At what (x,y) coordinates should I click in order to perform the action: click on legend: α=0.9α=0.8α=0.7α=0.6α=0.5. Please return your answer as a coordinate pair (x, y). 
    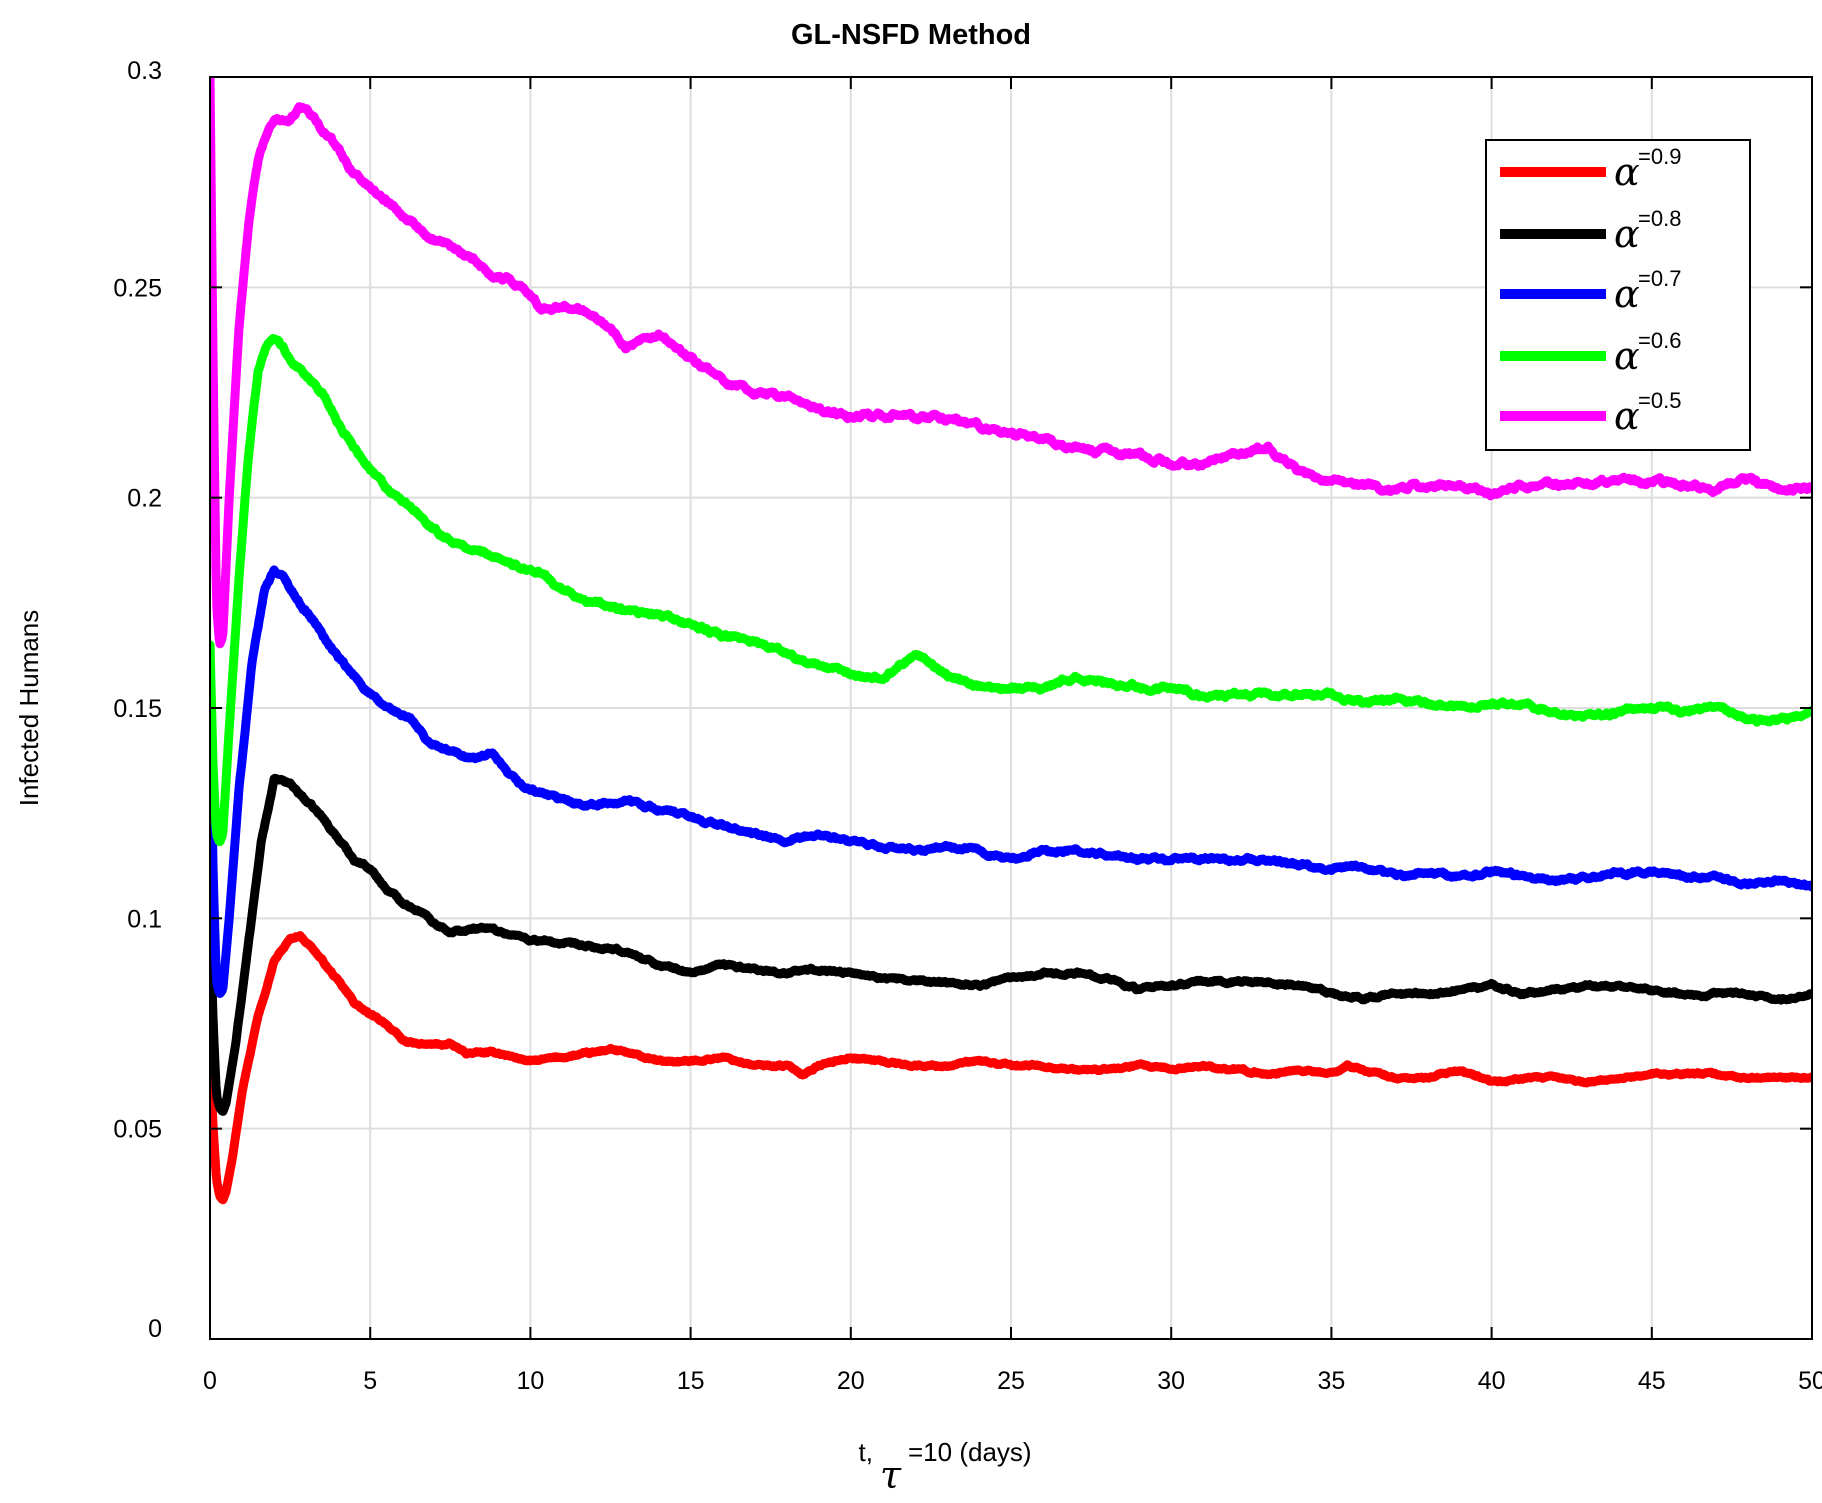
    Looking at the image, I should click on (1618, 295).